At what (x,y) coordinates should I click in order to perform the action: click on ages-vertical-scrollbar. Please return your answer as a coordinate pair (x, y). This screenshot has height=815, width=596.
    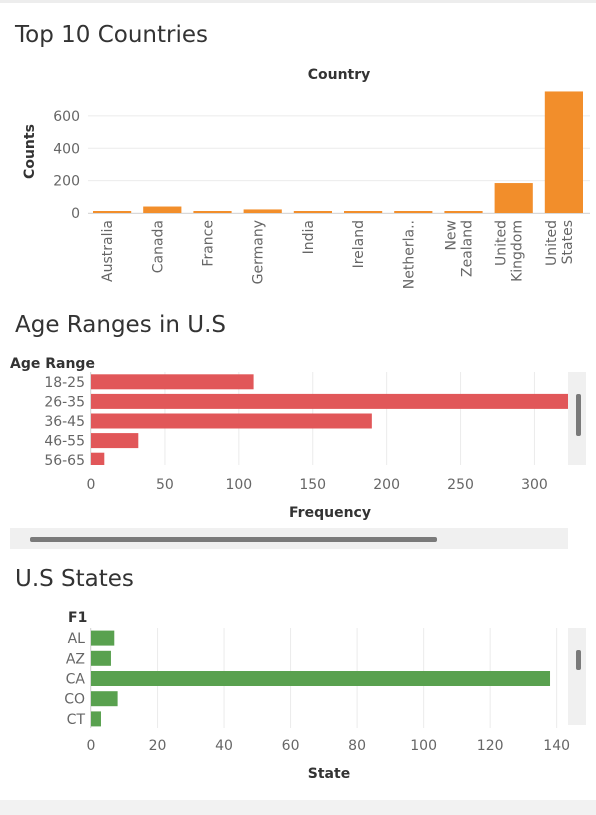
    Looking at the image, I should click on (577, 418).